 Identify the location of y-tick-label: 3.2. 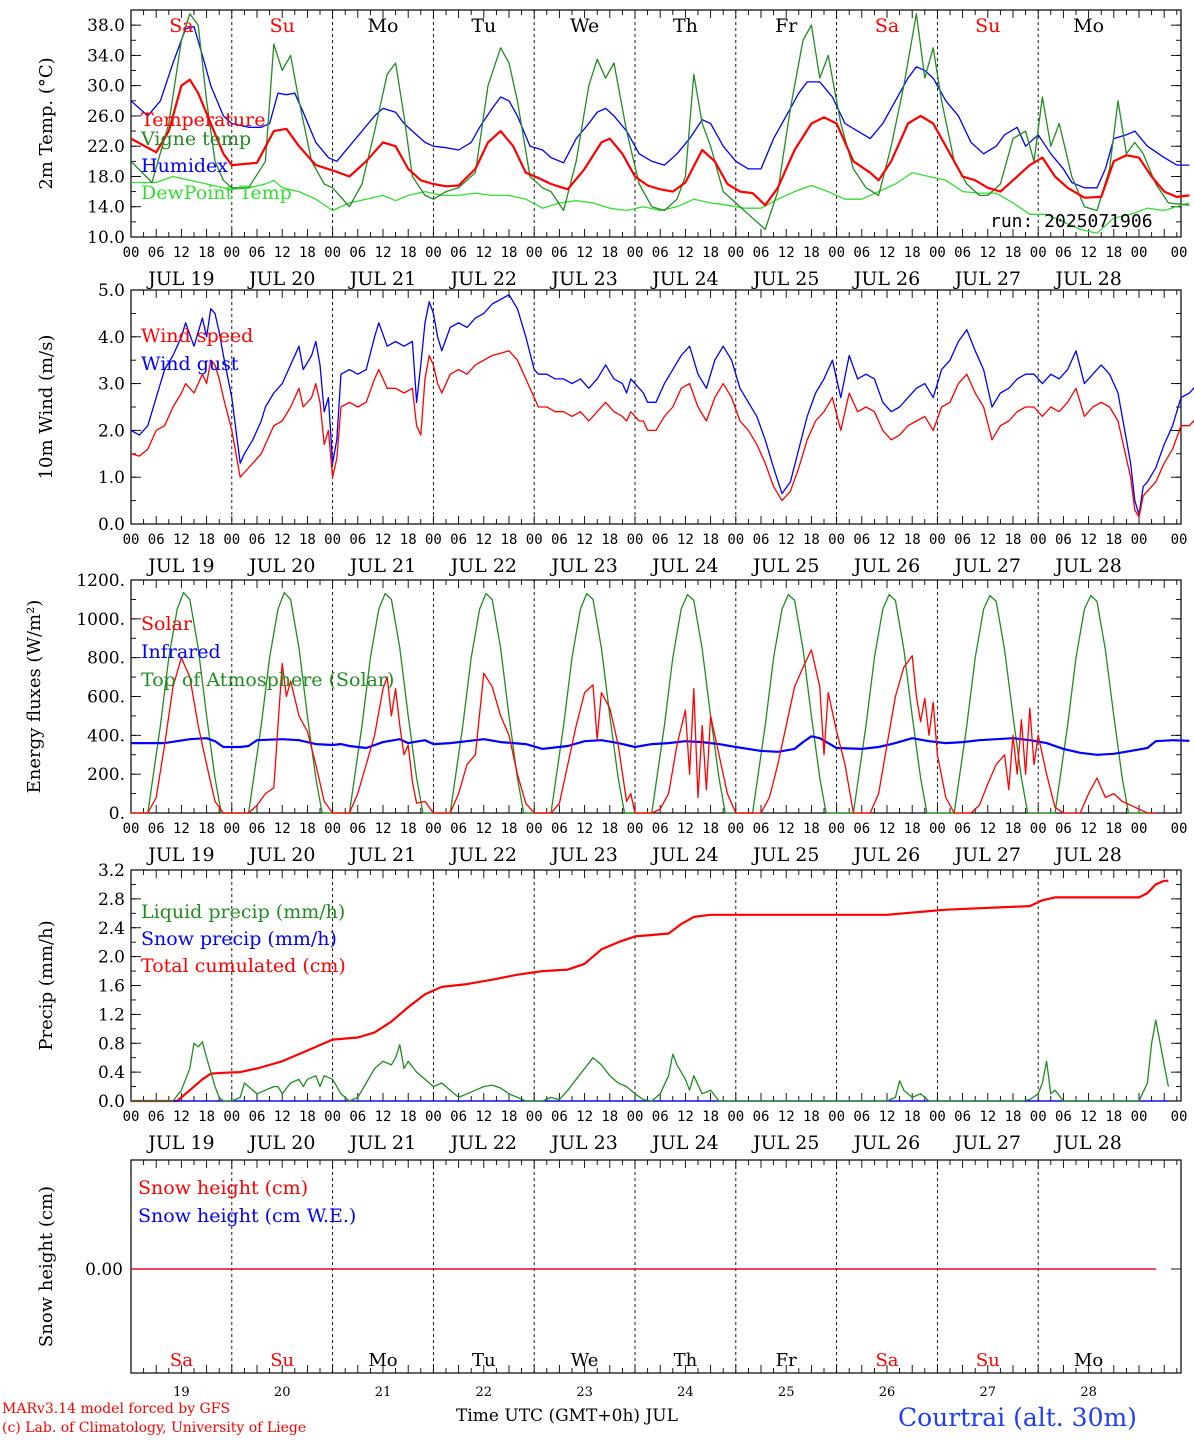
(111, 871).